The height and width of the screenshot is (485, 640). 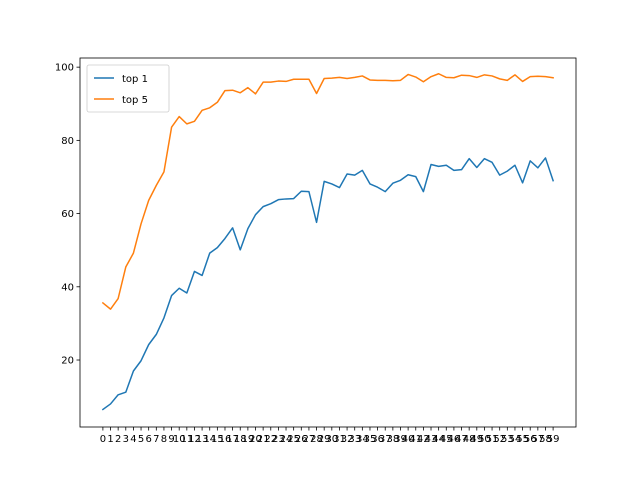 I want to click on x-tick-label: 4, so click(x=133, y=439).